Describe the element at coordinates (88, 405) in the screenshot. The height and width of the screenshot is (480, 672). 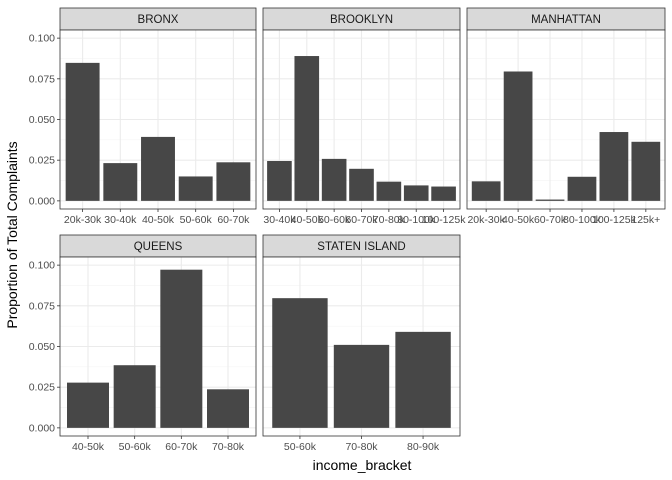
I see `bar-queens-40-50k` at that location.